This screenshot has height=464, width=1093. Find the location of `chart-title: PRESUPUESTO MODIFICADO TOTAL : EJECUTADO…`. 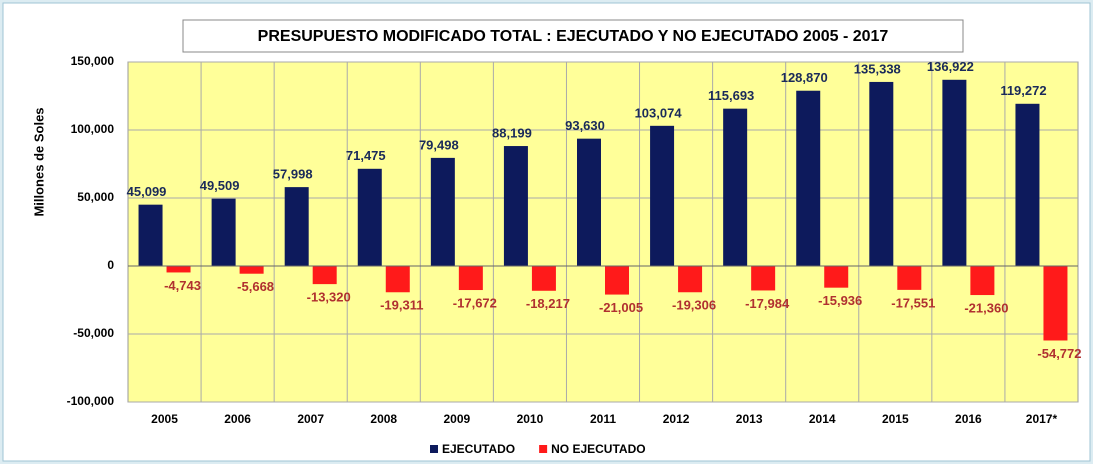

chart-title: PRESUPUESTO MODIFICADO TOTAL : EJECUTADO… is located at coordinates (573, 36).